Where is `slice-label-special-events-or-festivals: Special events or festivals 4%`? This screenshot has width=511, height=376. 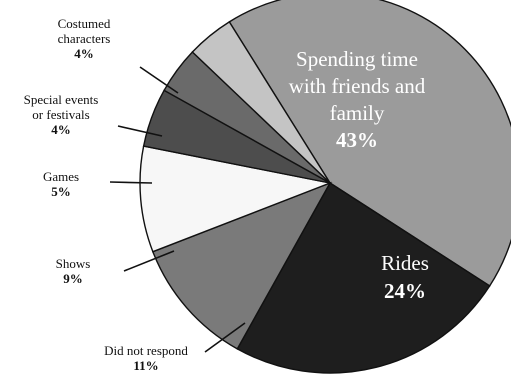 slice-label-special-events-or-festivals: Special events or festivals 4% is located at coordinates (61, 114).